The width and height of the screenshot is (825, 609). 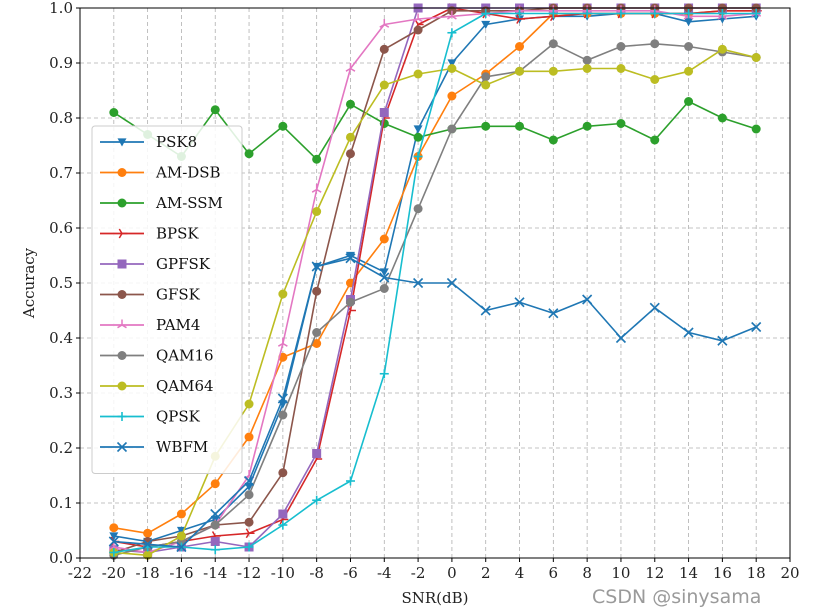 What do you see at coordinates (61, 503) in the screenshot?
I see `y-tick-label: 0.1` at bounding box center [61, 503].